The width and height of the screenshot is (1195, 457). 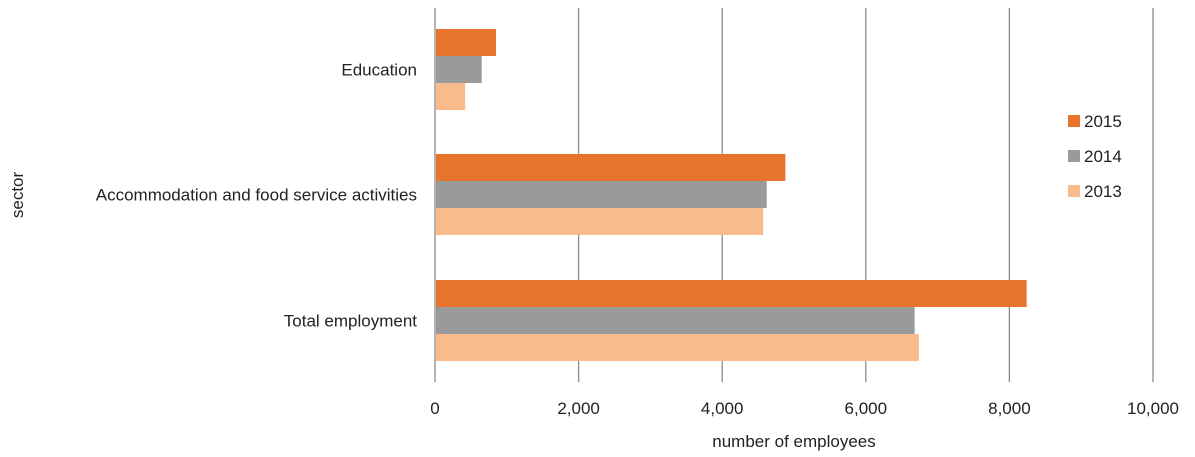 What do you see at coordinates (1103, 191) in the screenshot?
I see `legend-label-2013: 2013` at bounding box center [1103, 191].